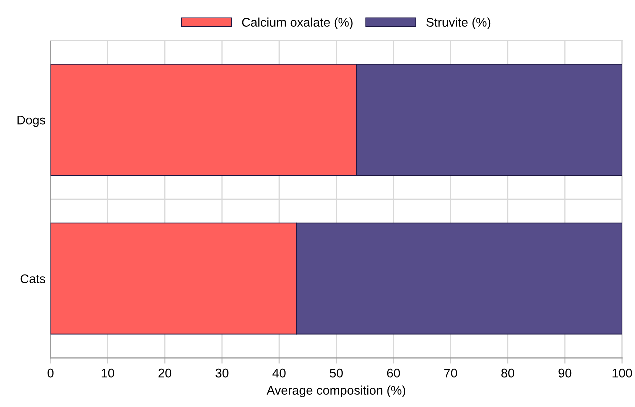  What do you see at coordinates (165, 373) in the screenshot?
I see `x-tick-label: 20` at bounding box center [165, 373].